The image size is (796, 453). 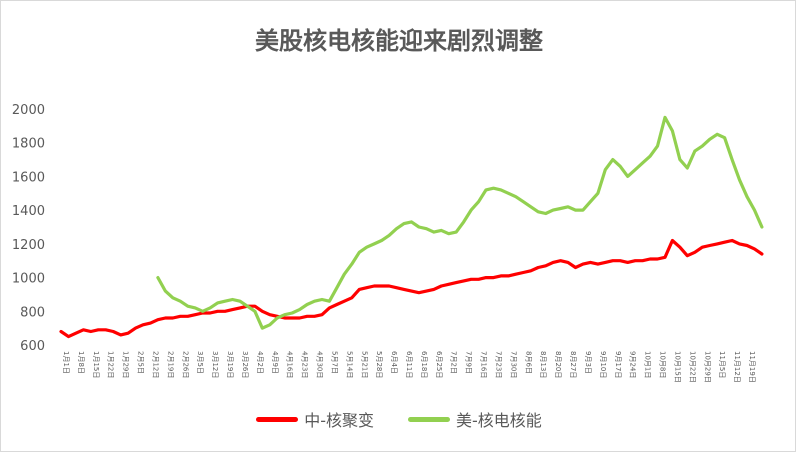 What do you see at coordinates (349, 364) in the screenshot?
I see `x-tick-label: 5月14日` at bounding box center [349, 364].